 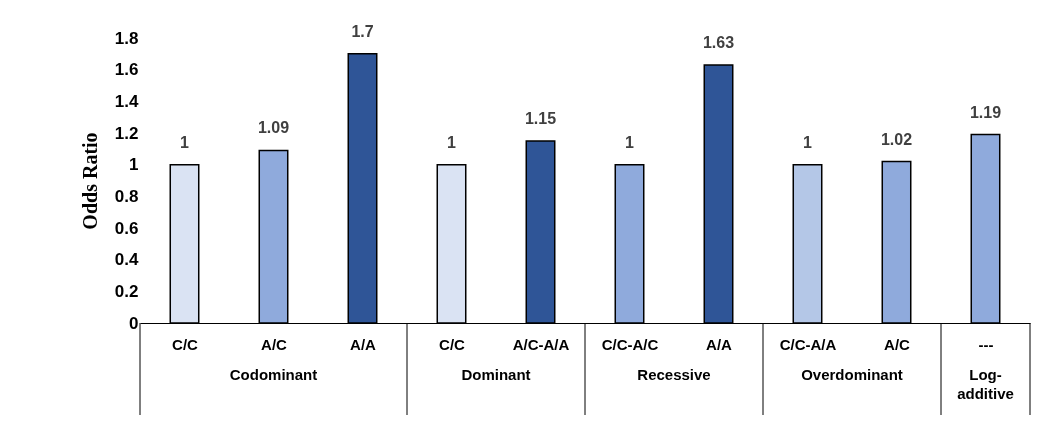 I want to click on text: Dominant, so click(x=496, y=374).